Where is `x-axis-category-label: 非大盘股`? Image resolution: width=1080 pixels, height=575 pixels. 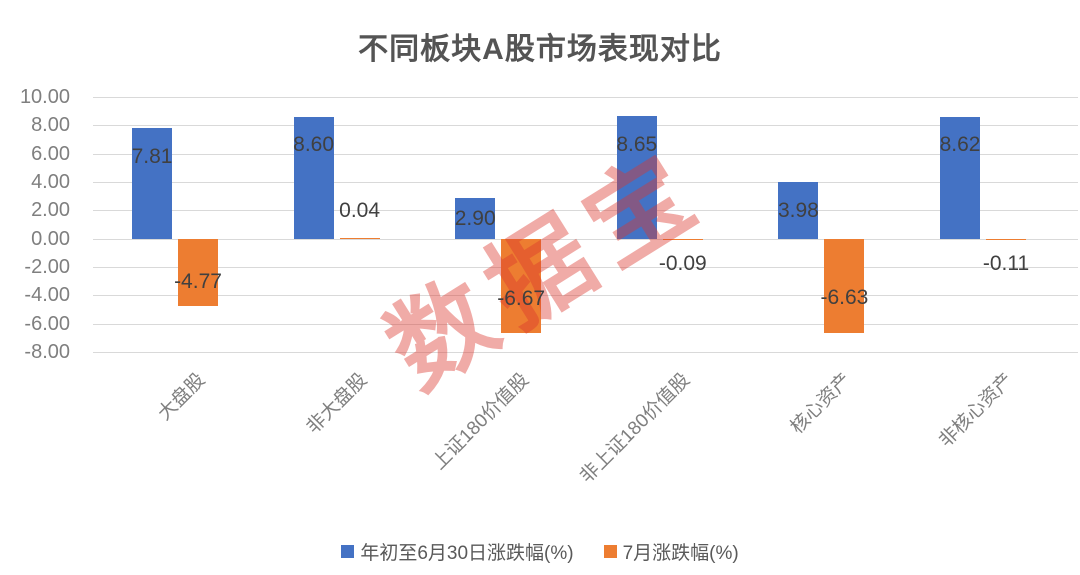
x-axis-category-label: 非大盘股 is located at coordinates (336, 404).